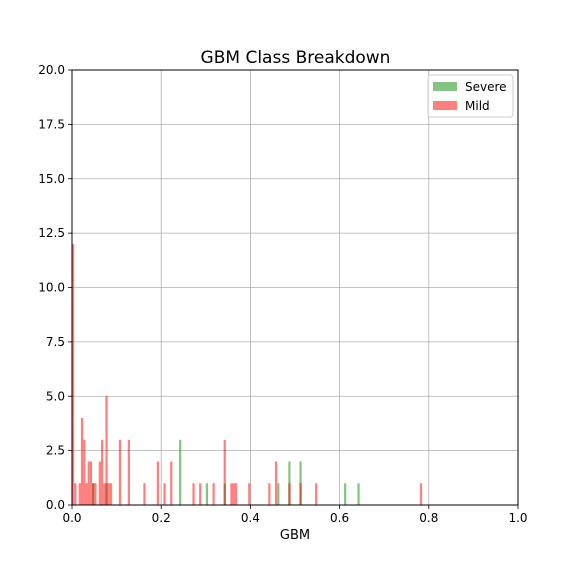 Image resolution: width=576 pixels, height=576 pixels. I want to click on x-tick-label: 1.0, so click(517, 518).